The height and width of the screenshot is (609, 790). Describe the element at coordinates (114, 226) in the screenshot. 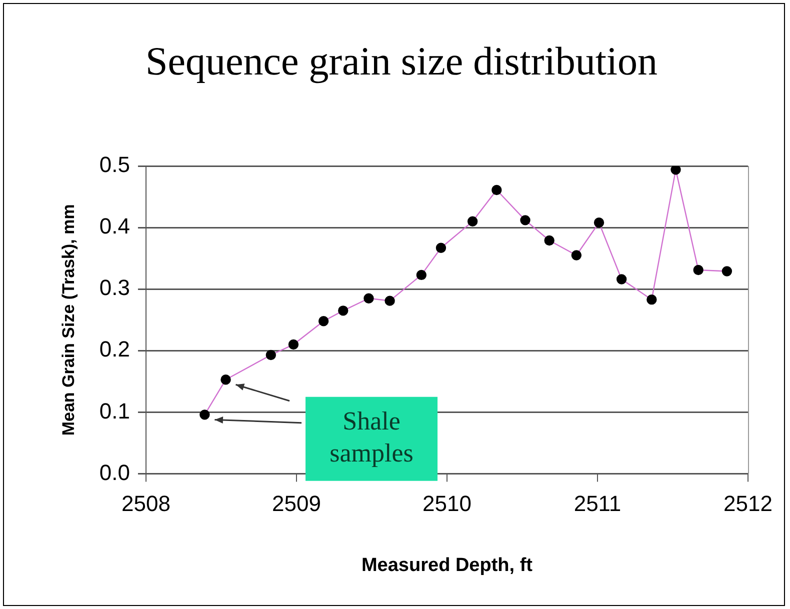

I see `y-tick-label: 0.4` at that location.